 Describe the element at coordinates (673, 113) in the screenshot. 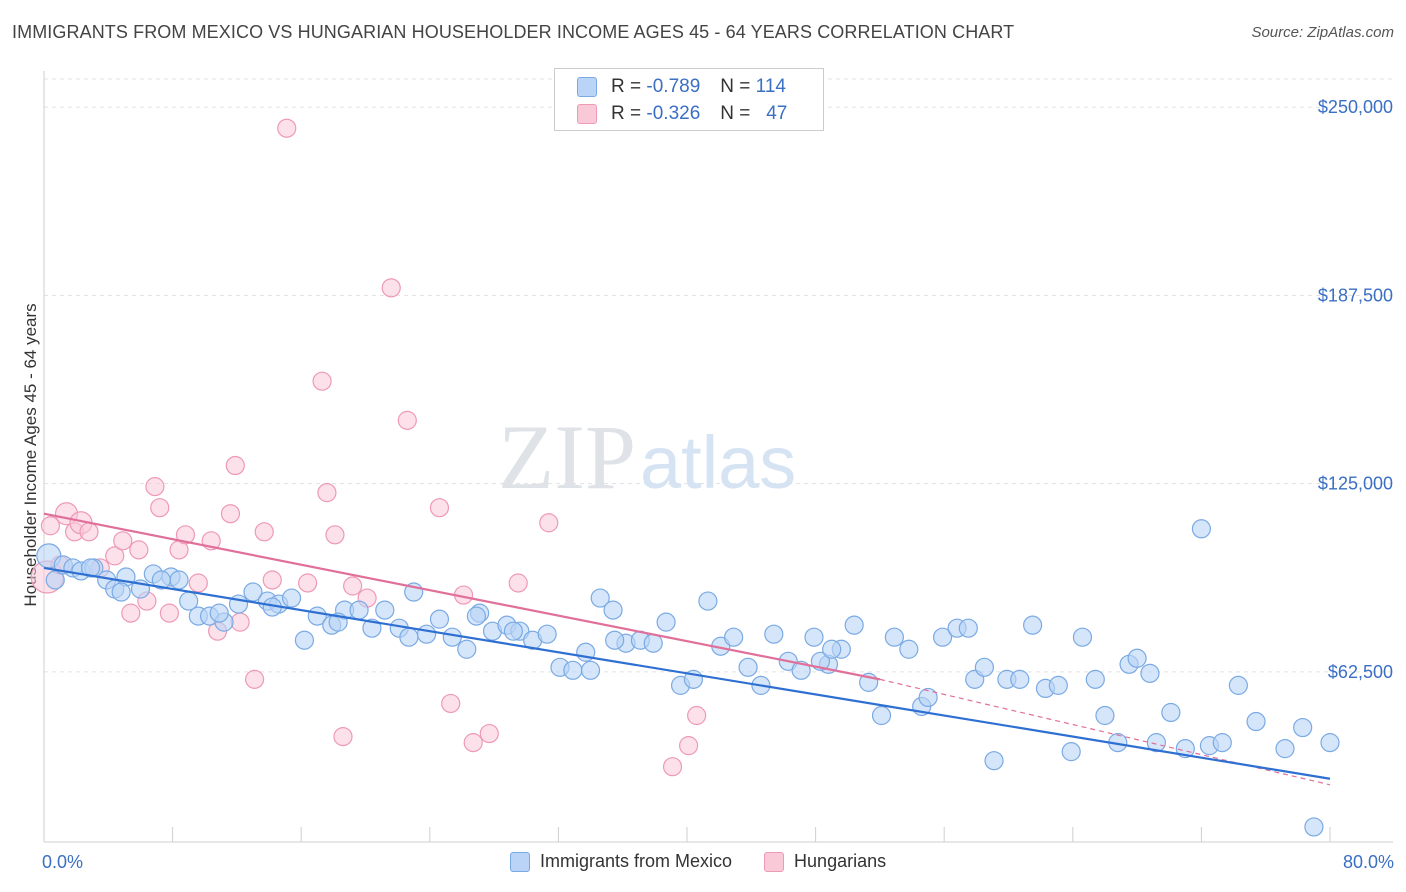

I see `legend-r-value: -0.326` at that location.